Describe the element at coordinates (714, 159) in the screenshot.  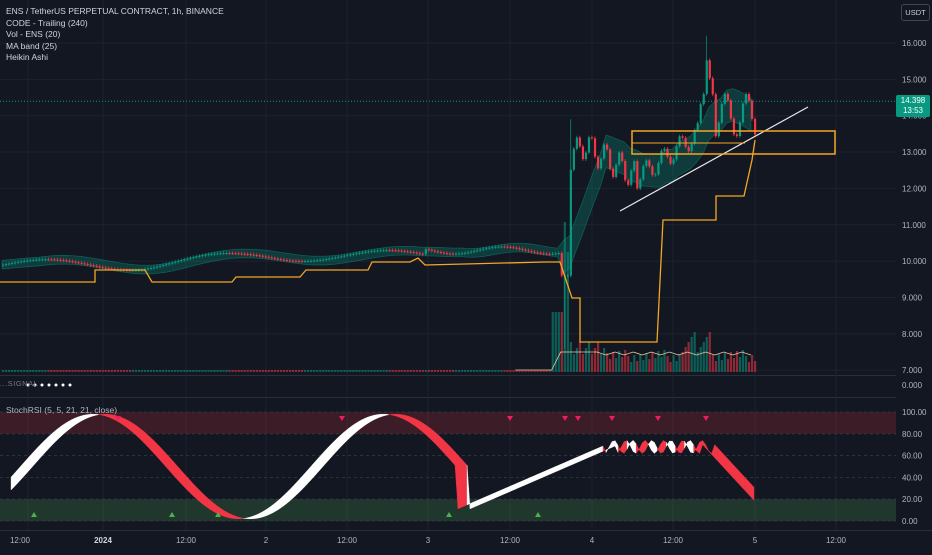
I see `trend-line` at that location.